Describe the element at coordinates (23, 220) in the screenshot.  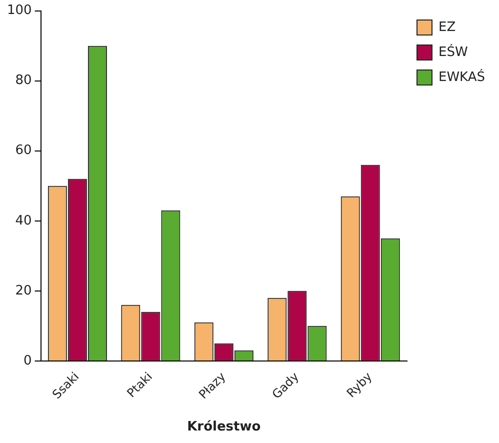
I see `y-tick-label: 40` at that location.